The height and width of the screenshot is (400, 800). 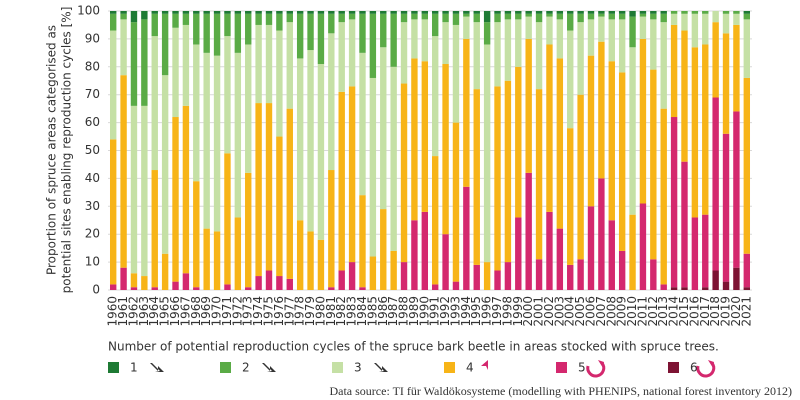 What do you see at coordinates (144, 311) in the screenshot?
I see `x-tick-label: 1963` at bounding box center [144, 311].